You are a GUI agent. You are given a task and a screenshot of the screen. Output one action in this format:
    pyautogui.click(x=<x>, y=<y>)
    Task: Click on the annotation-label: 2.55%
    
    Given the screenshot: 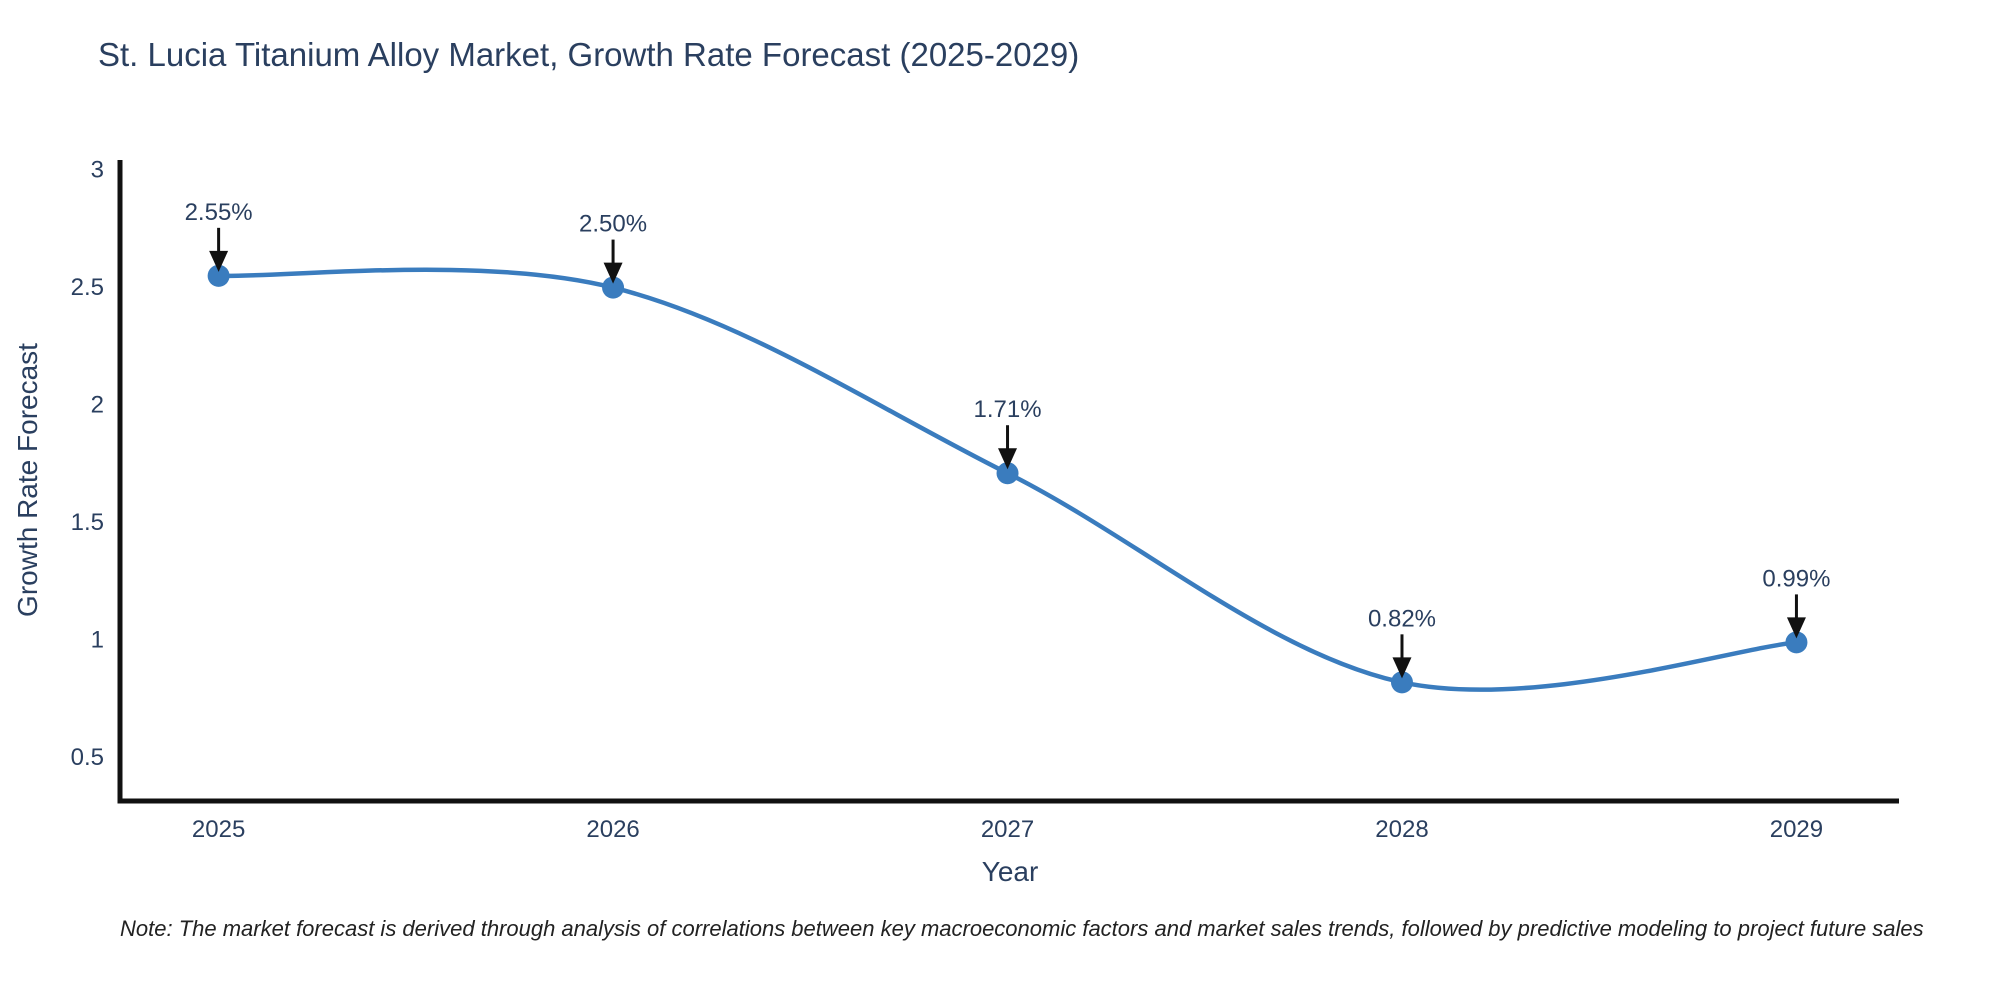 What is the action you would take?
    pyautogui.click(x=219, y=212)
    